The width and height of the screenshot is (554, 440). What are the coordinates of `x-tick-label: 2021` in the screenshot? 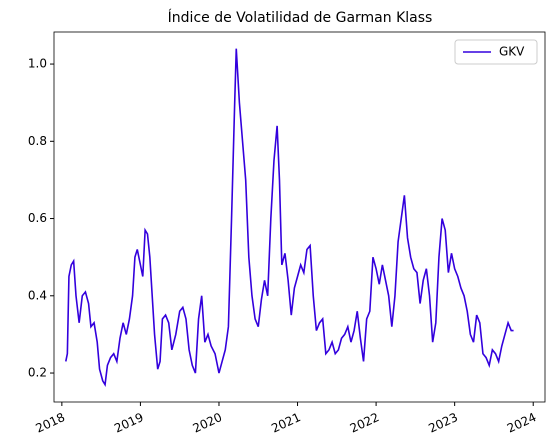 It's located at (286, 423).